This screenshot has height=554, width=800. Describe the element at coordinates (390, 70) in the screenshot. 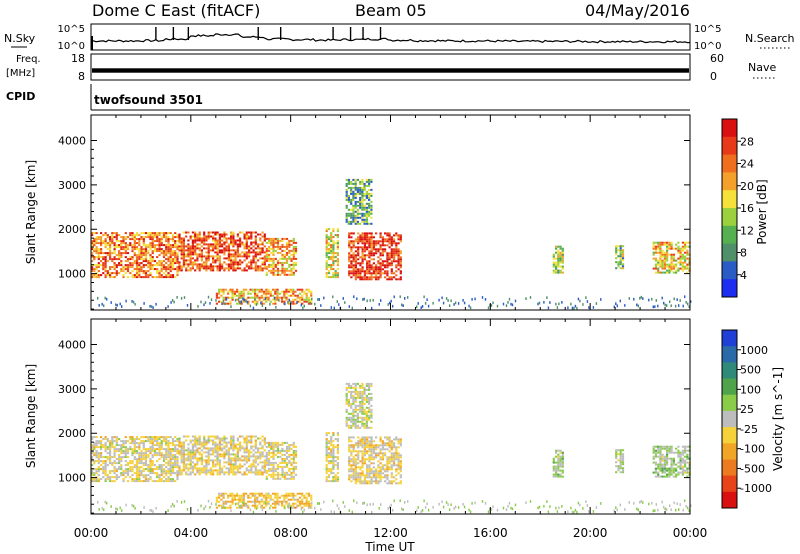

I see `freq-band` at that location.